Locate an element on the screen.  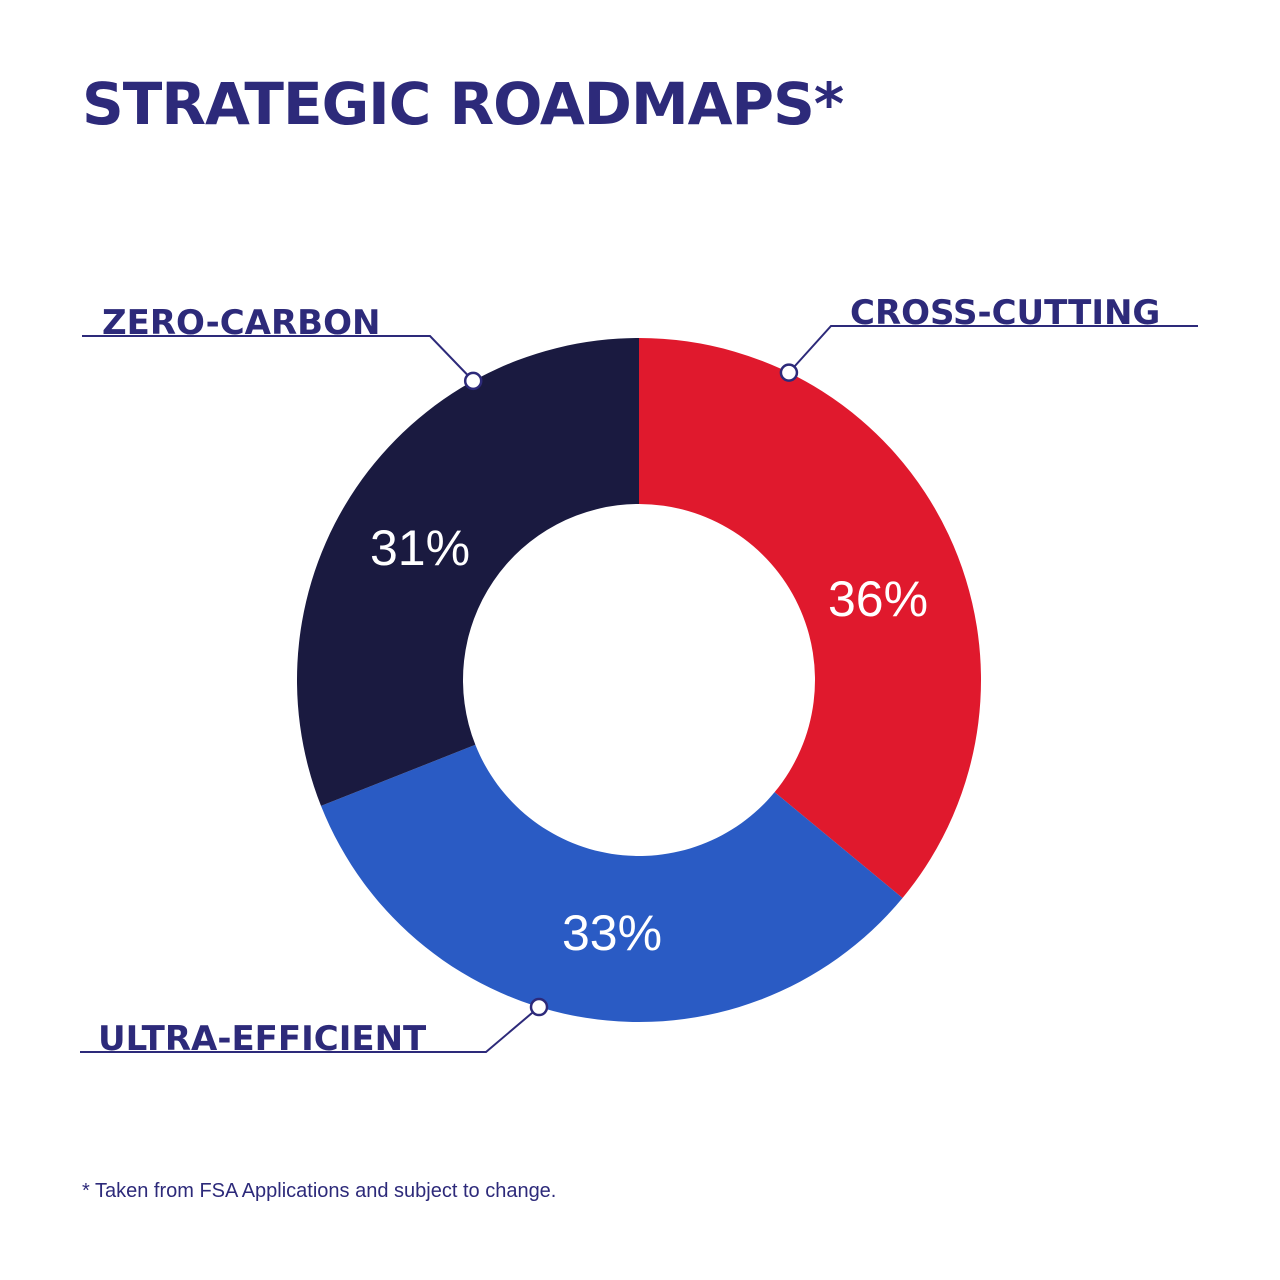
callout-dot-cross-cutting is located at coordinates (789, 372).